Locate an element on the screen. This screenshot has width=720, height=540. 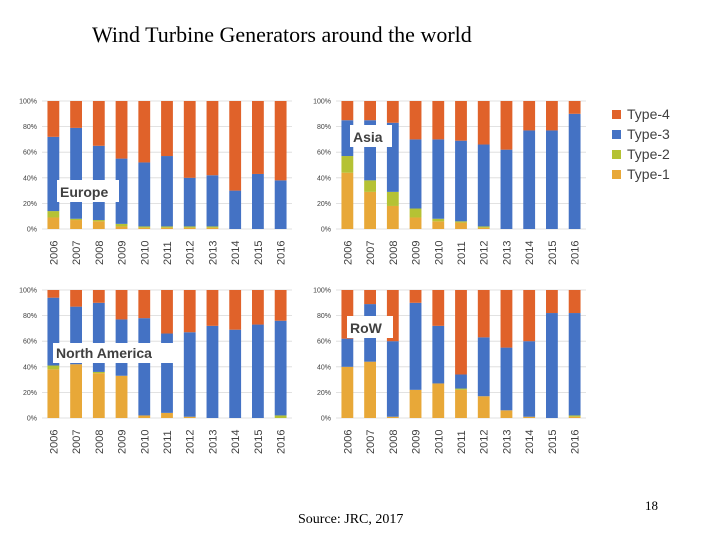
north-america-bar-type-3-2008 is located at coordinates (98, 337).